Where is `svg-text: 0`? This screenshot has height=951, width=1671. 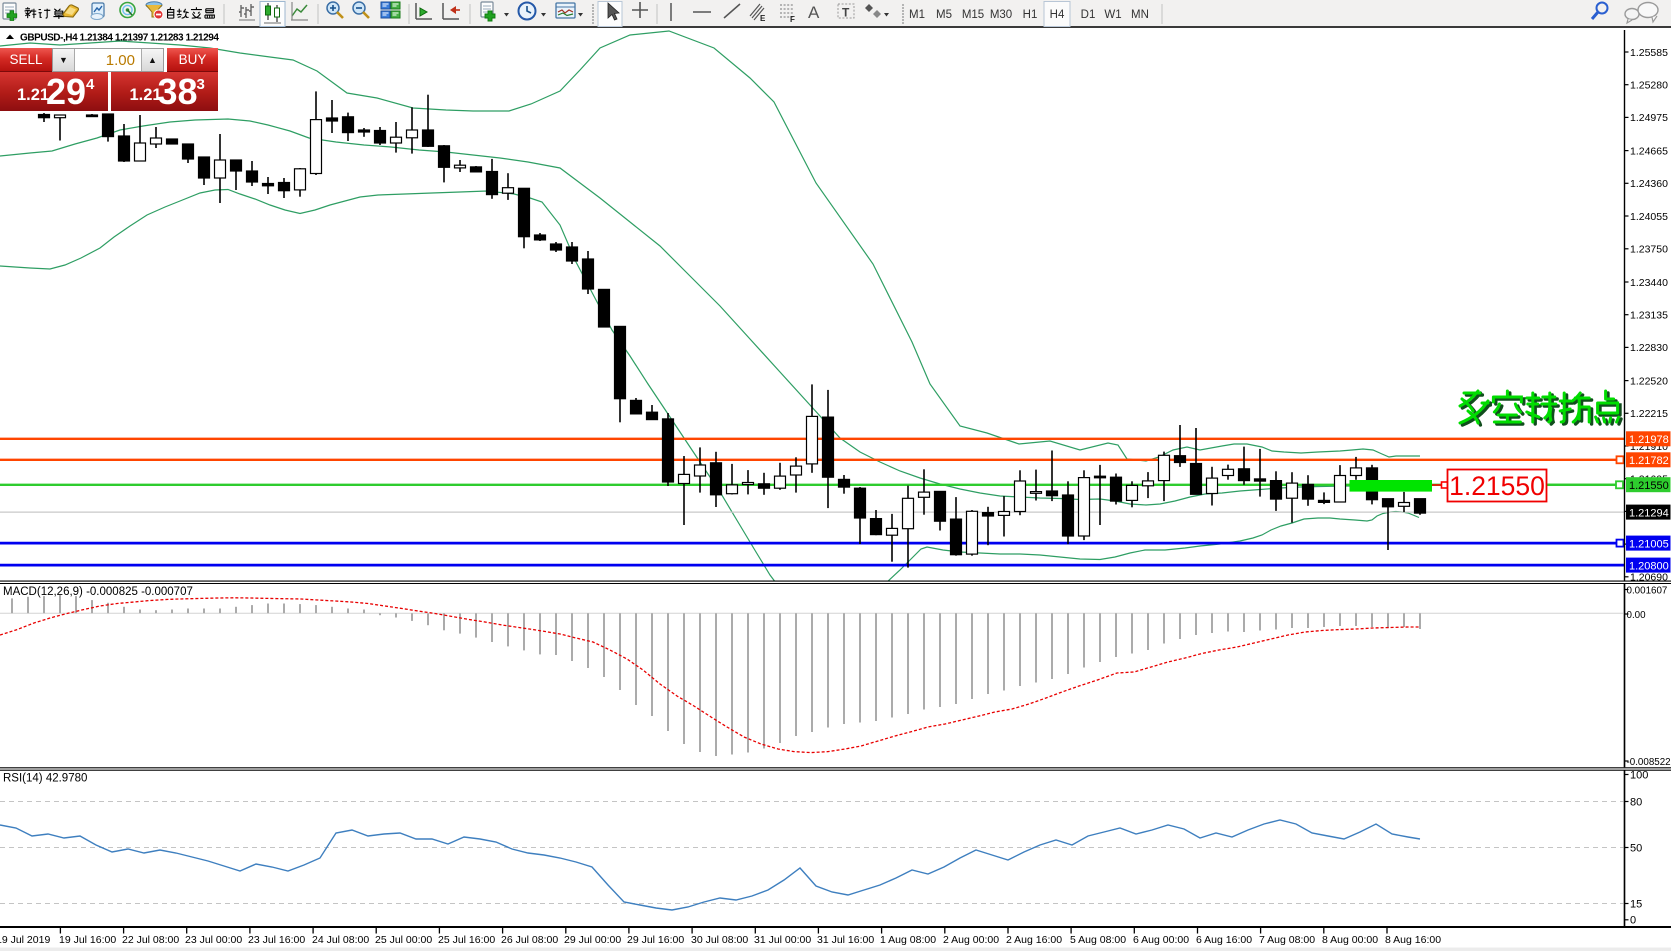 svg-text: 0 is located at coordinates (1633, 921).